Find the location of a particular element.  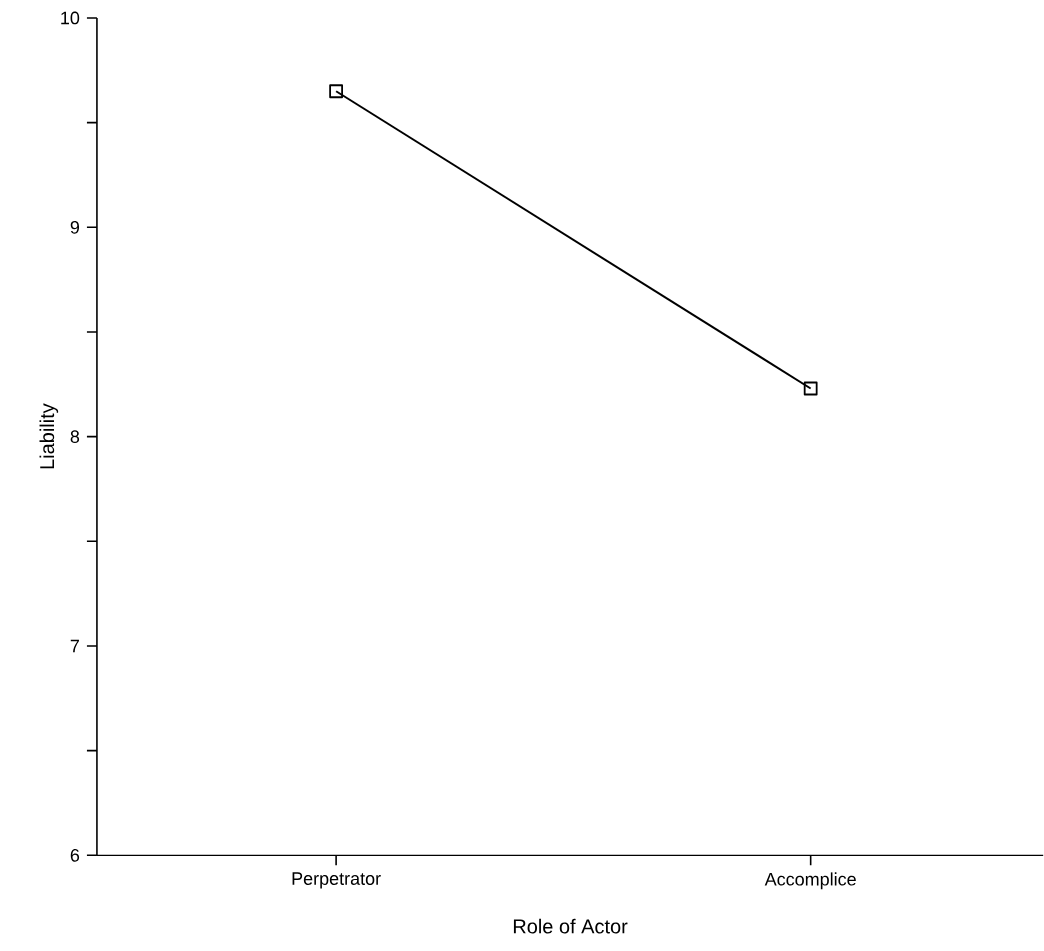

y-tick-label: 8 is located at coordinates (75, 436).